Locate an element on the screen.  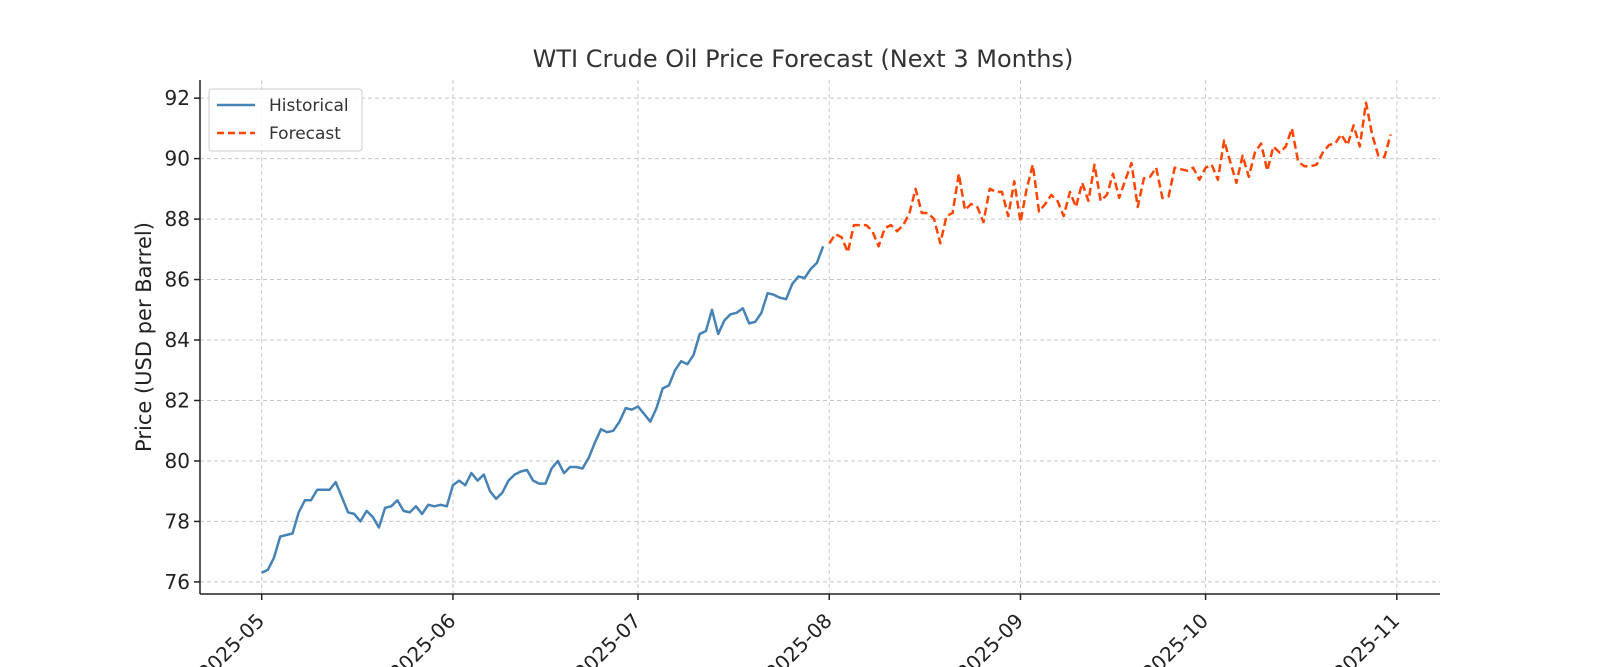
legend-label-historical: Historical is located at coordinates (309, 106).